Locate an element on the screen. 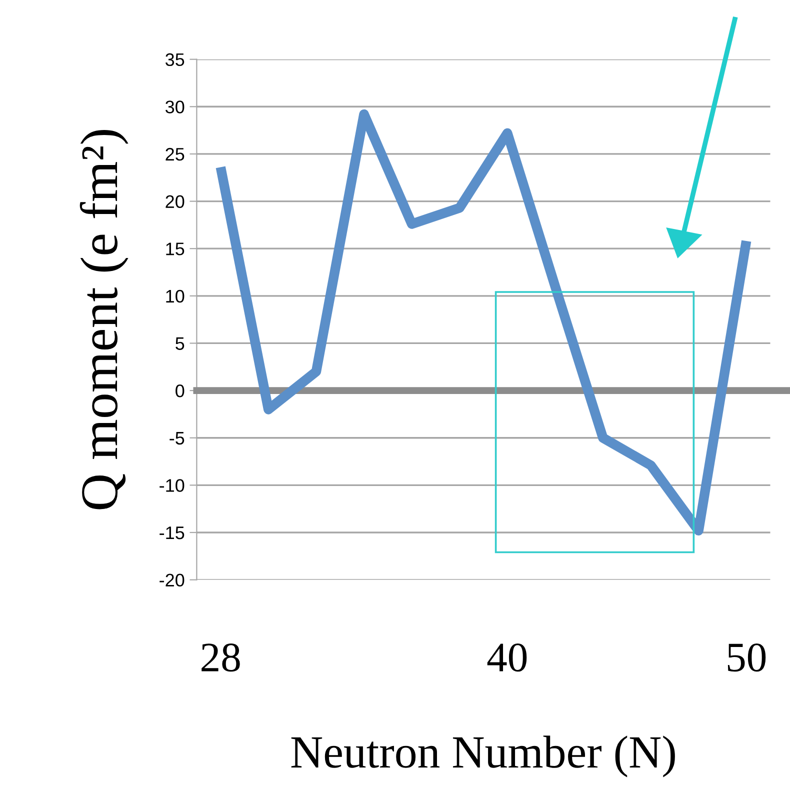 This screenshot has height=791, width=790. y-tick-label: 10 is located at coordinates (175, 296).